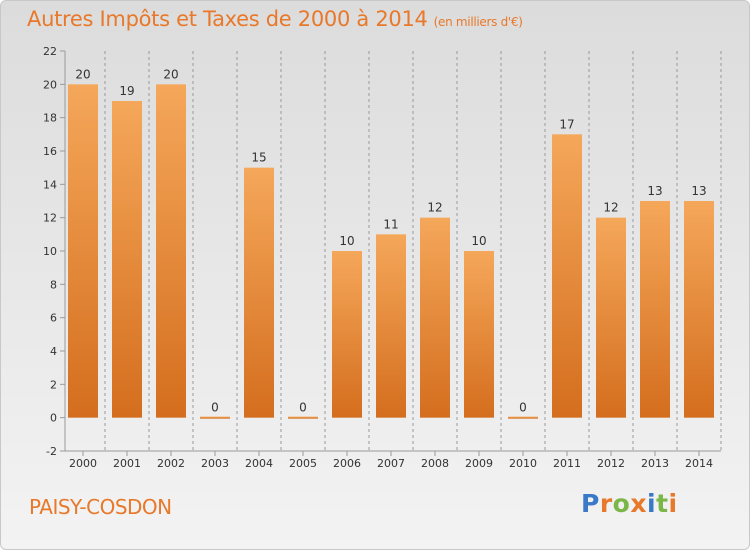  I want to click on x-tick-label: 2012, so click(611, 463).